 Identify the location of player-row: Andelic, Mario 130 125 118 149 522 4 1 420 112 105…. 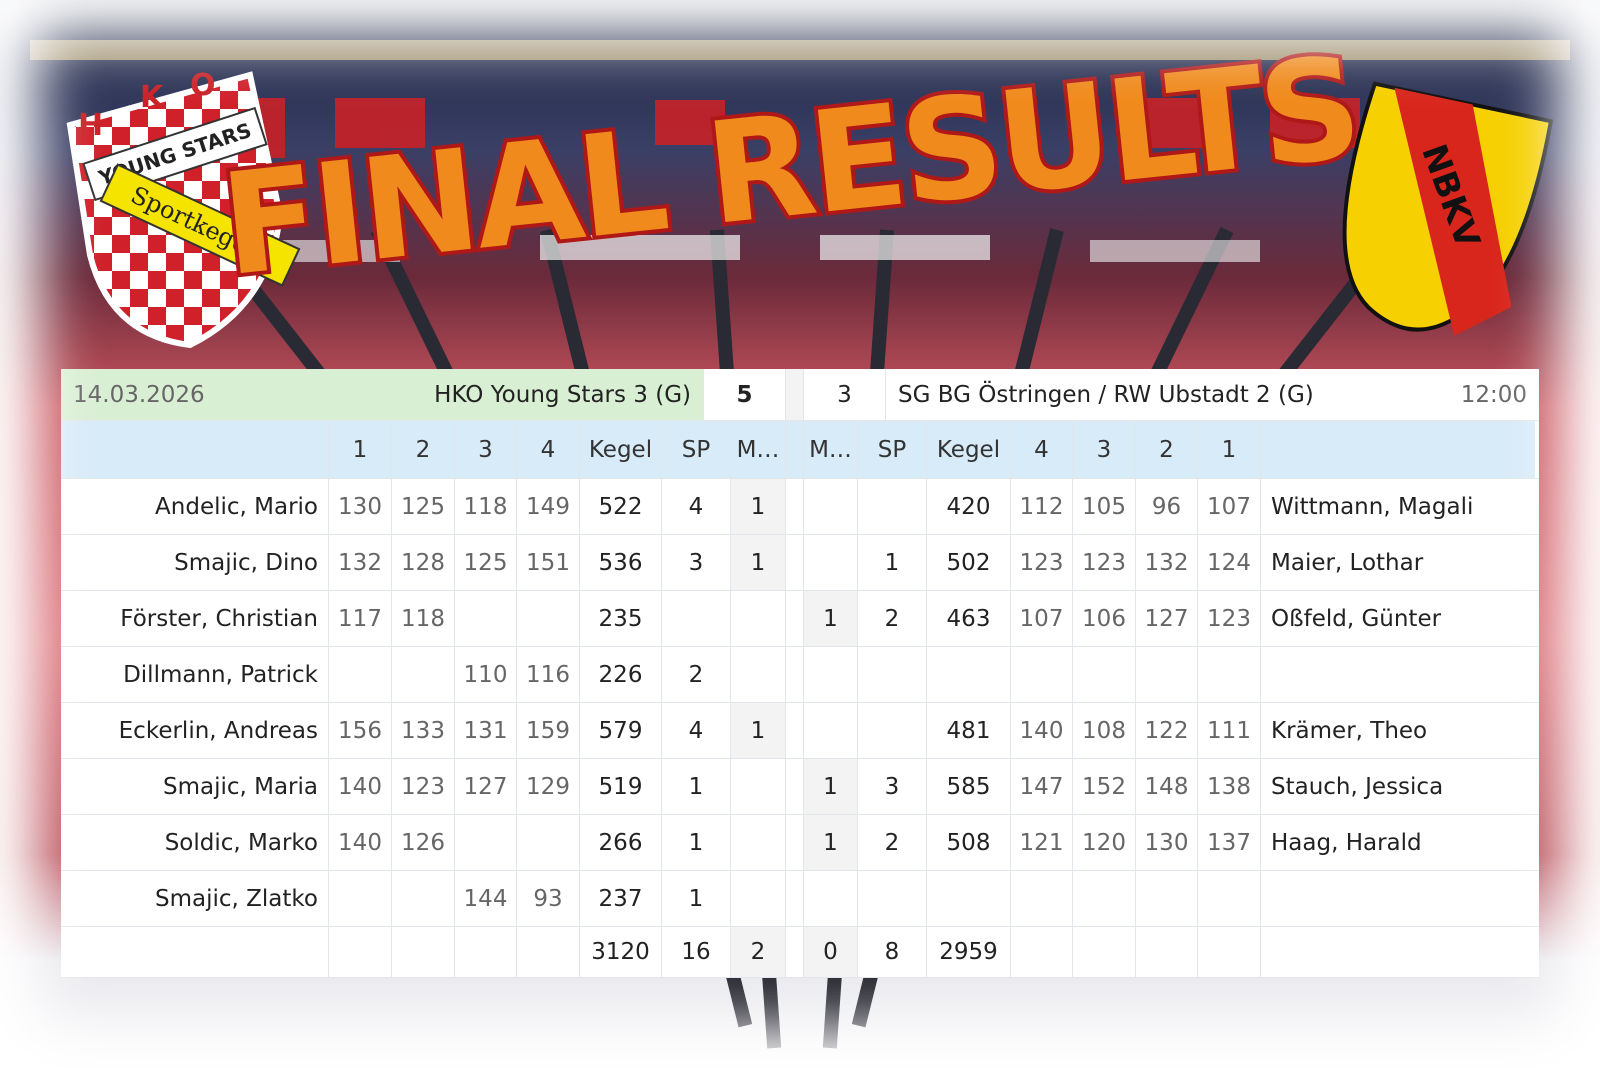
(800, 507).